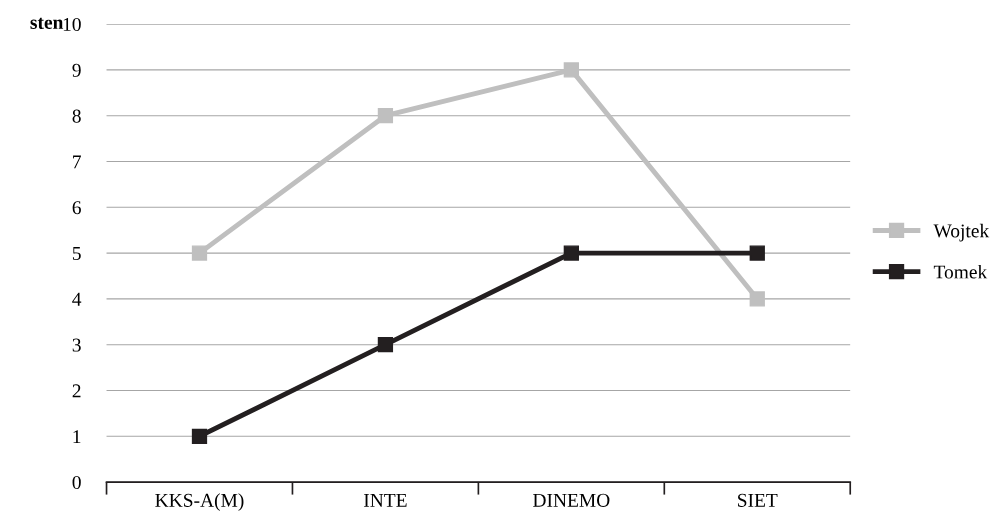 The width and height of the screenshot is (1005, 524). What do you see at coordinates (385, 500) in the screenshot?
I see `x-tick-label: INTE` at bounding box center [385, 500].